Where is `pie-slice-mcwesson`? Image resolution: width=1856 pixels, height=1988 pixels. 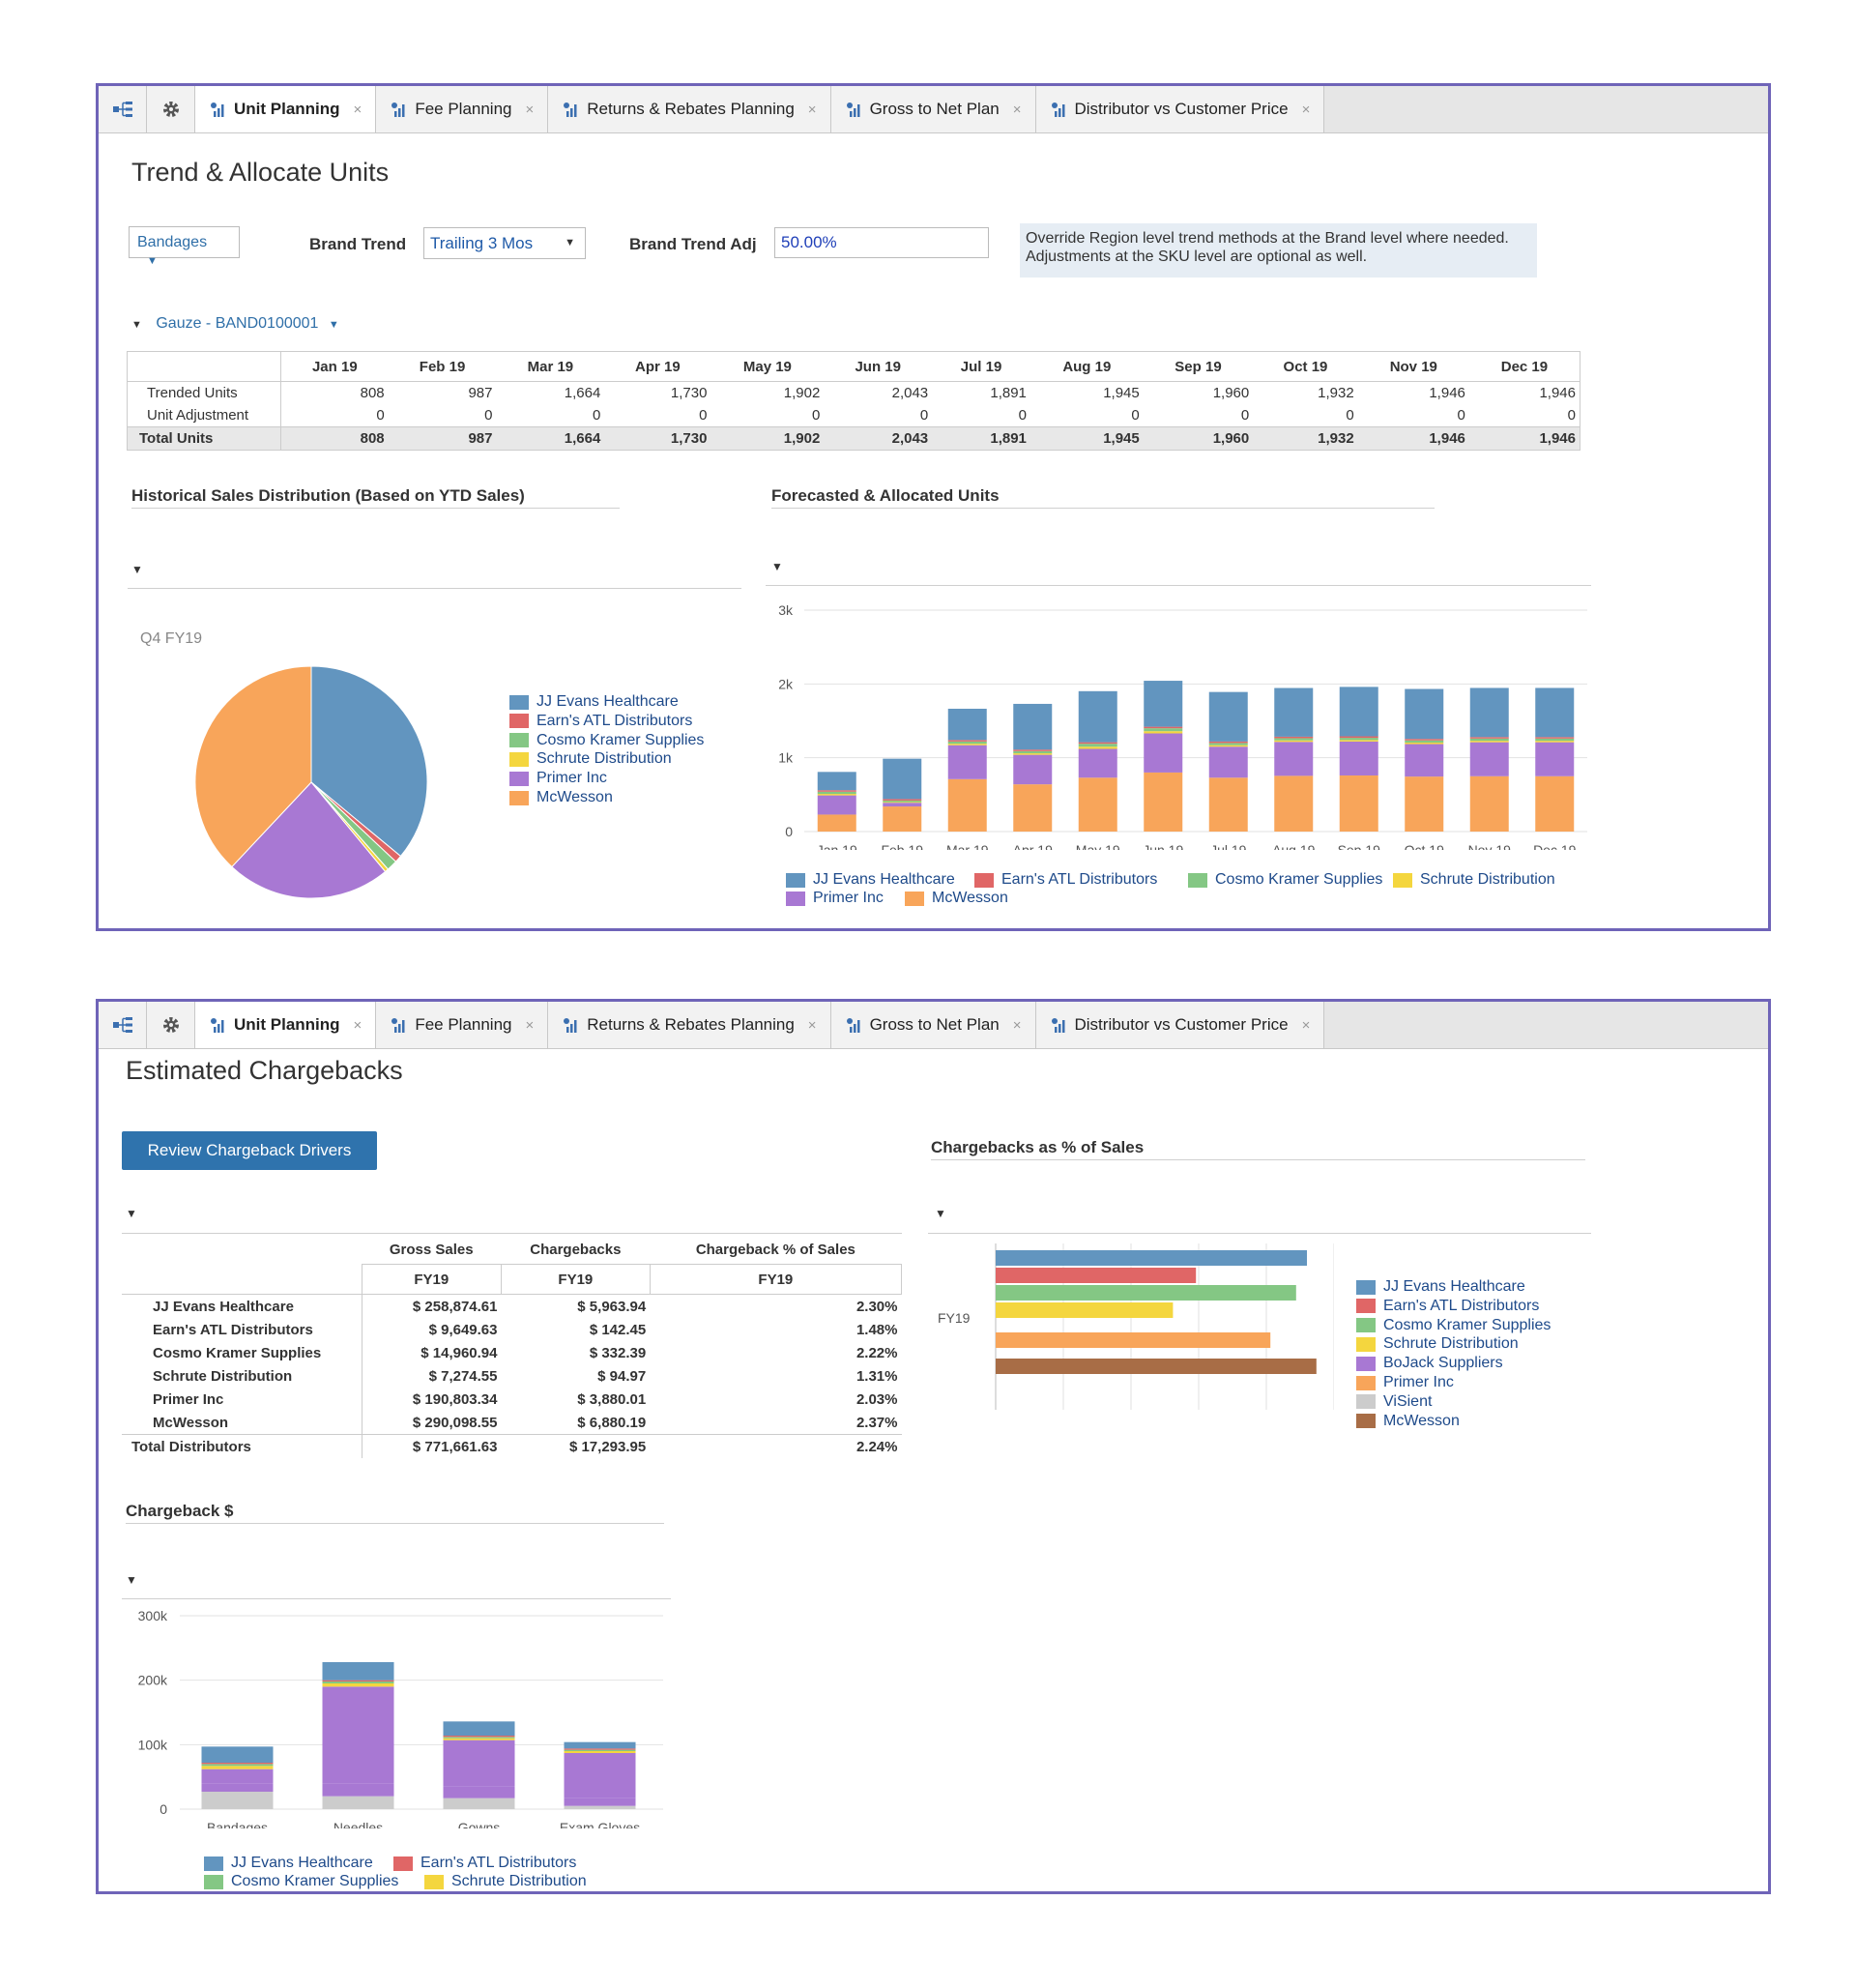 pie-slice-mcwesson is located at coordinates (253, 766).